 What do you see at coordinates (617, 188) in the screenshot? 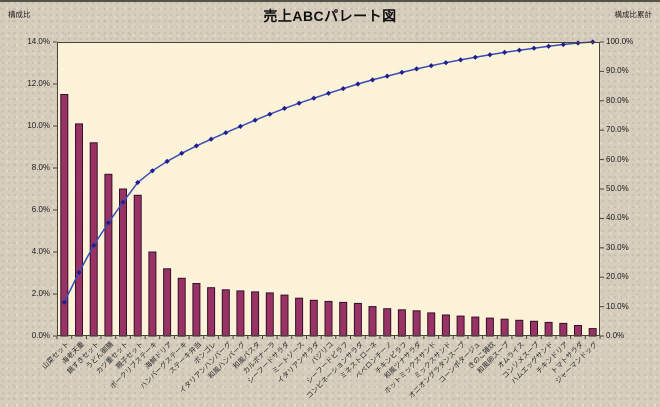
I see `axis-tick-label: 50.0%` at bounding box center [617, 188].